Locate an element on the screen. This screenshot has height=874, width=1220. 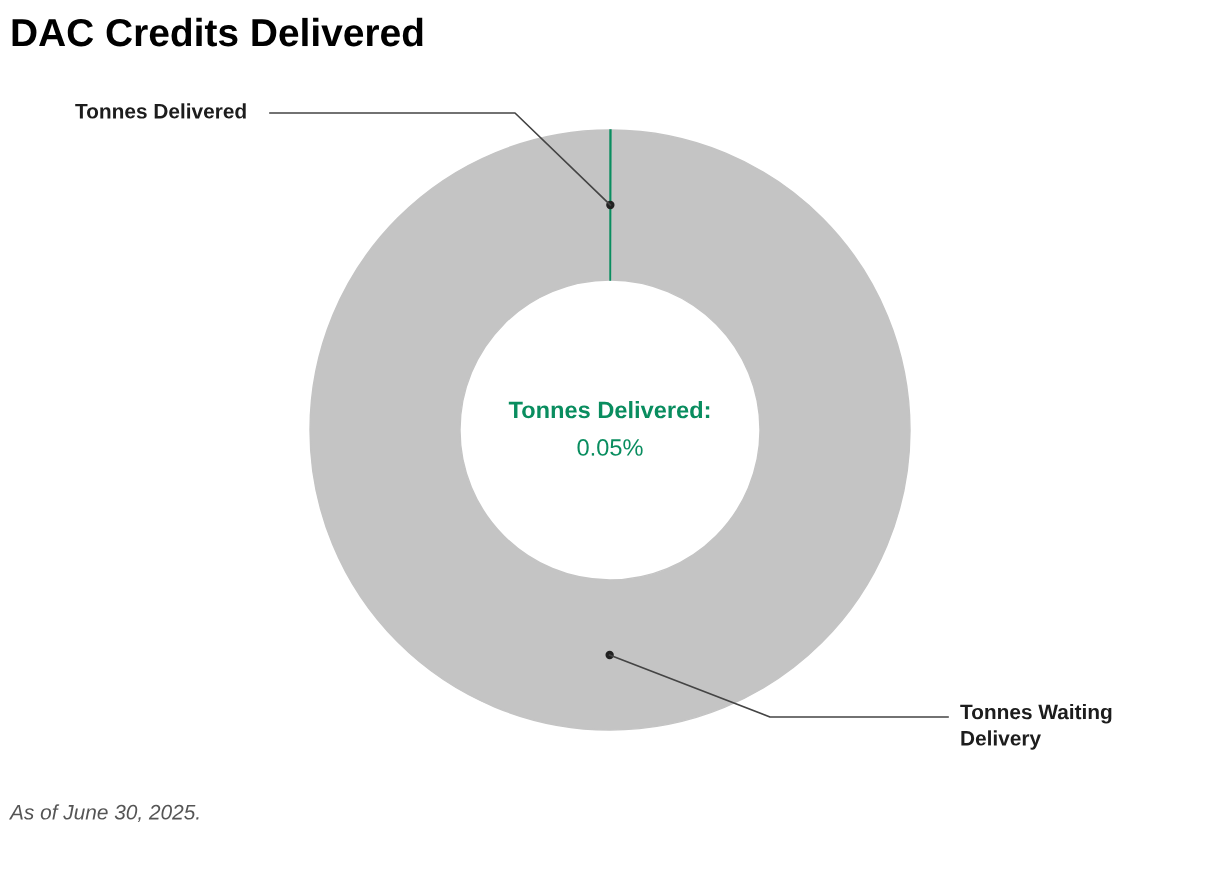
slice-label: Tonnes Delivered is located at coordinates (160, 111).